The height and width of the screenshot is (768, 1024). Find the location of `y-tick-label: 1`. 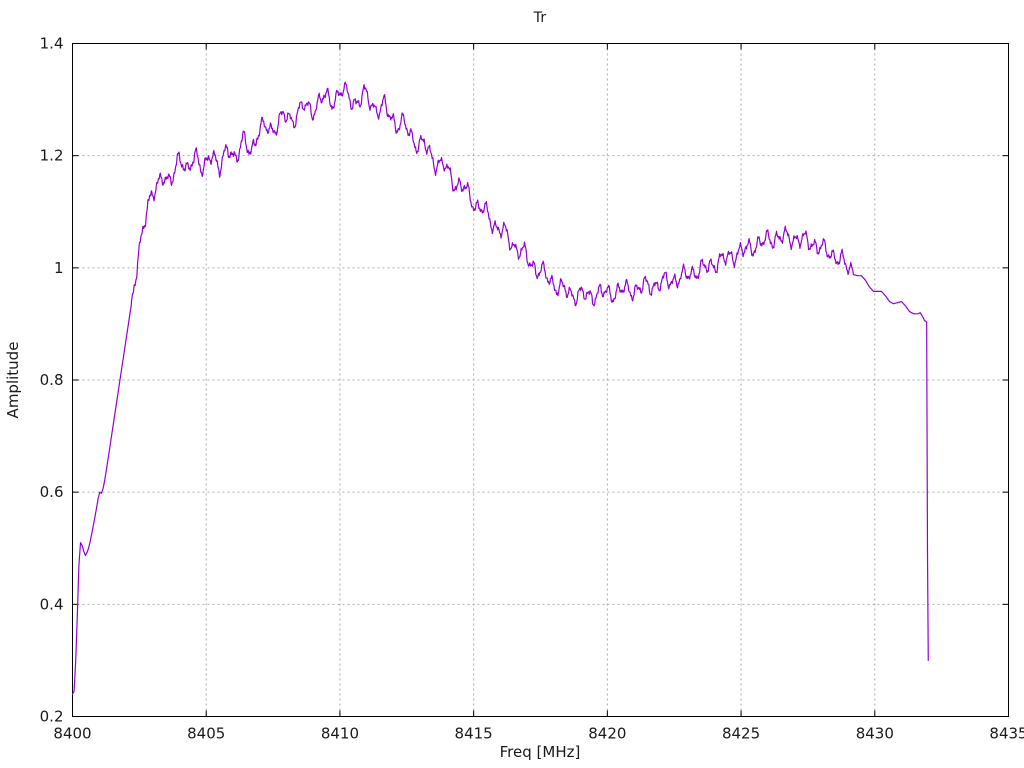

y-tick-label: 1 is located at coordinates (59, 268).